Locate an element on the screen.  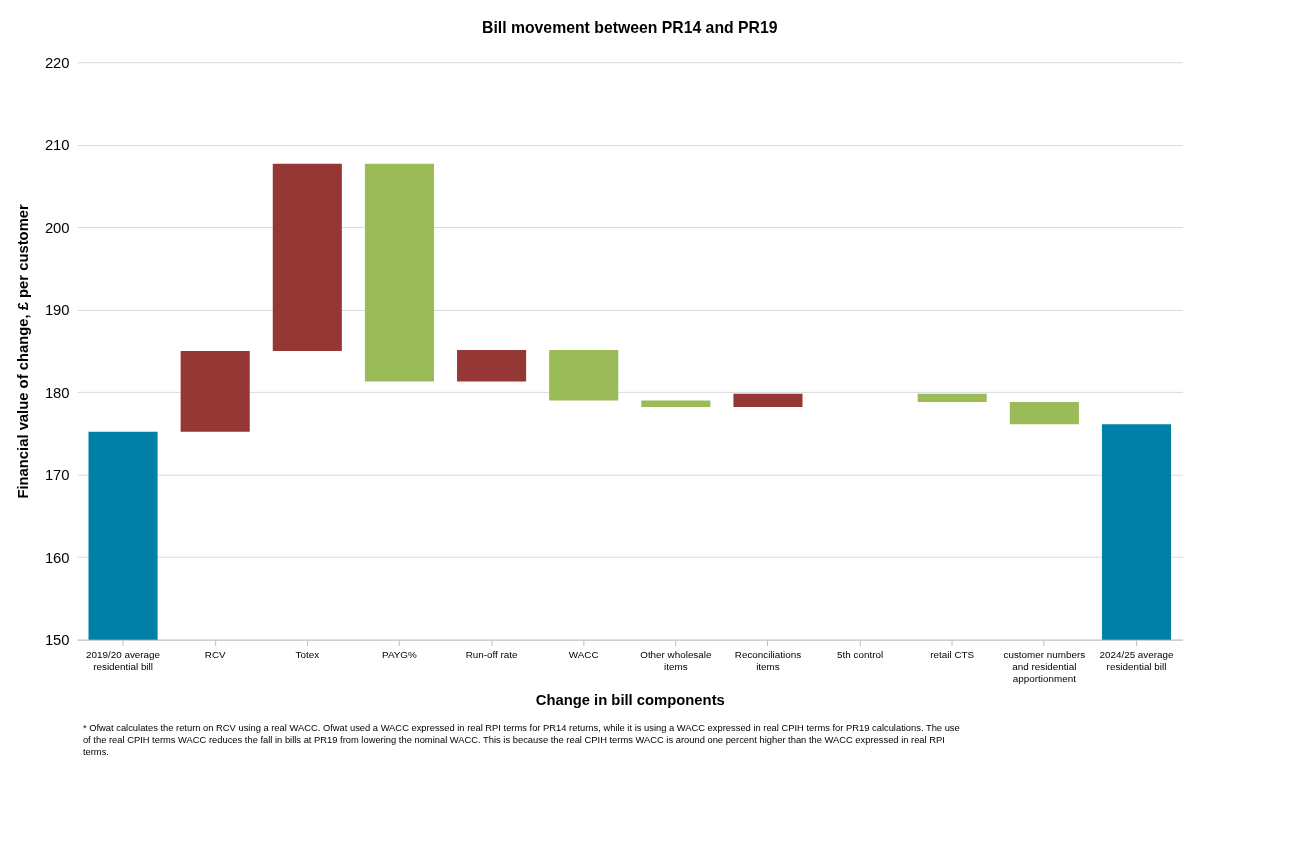
x-tick-label: Reconciliations items is located at coordinates (768, 660).